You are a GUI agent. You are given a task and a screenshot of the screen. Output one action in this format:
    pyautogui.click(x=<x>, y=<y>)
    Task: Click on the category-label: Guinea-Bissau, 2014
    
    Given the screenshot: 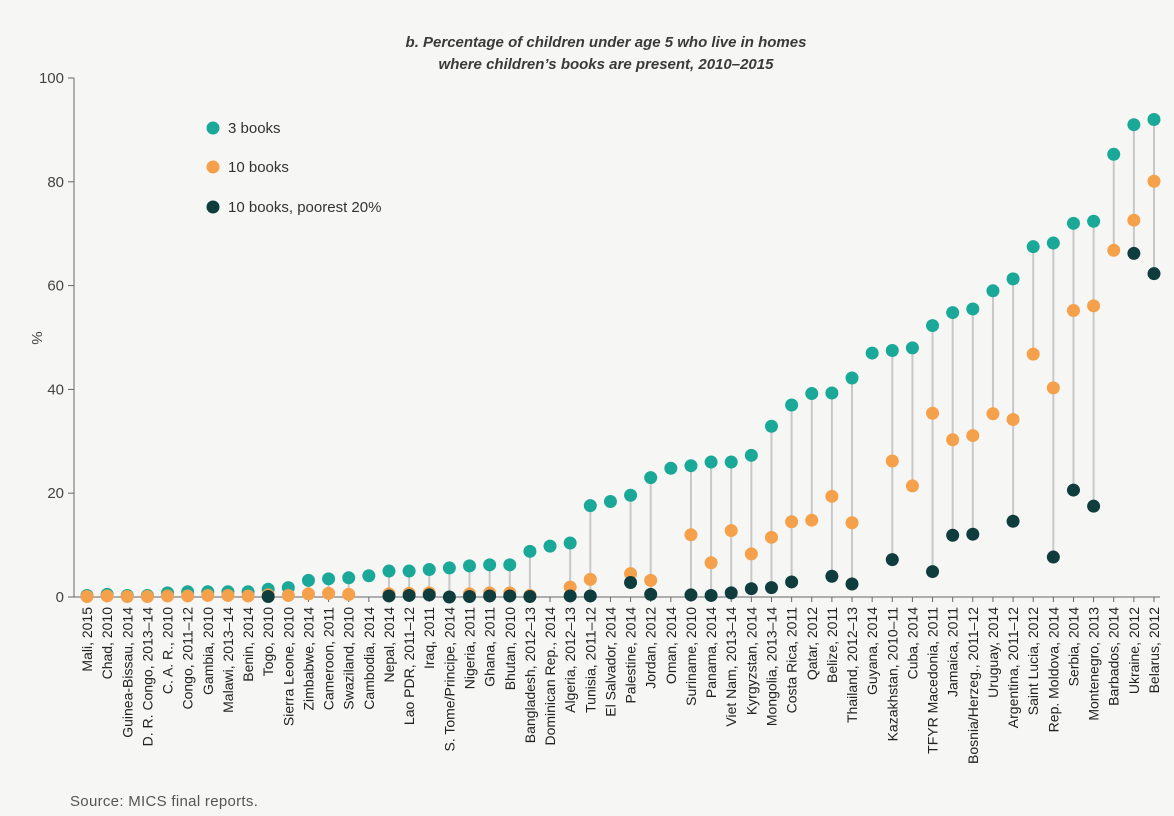 What is the action you would take?
    pyautogui.click(x=127, y=672)
    